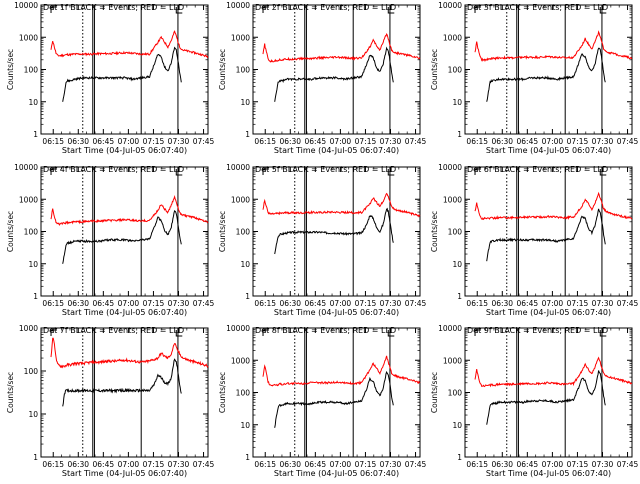 Image resolution: width=640 pixels, height=484 pixels. I want to click on chart-title: Det 1f BLACK = Events, RED = LLD, so click(113, 7).